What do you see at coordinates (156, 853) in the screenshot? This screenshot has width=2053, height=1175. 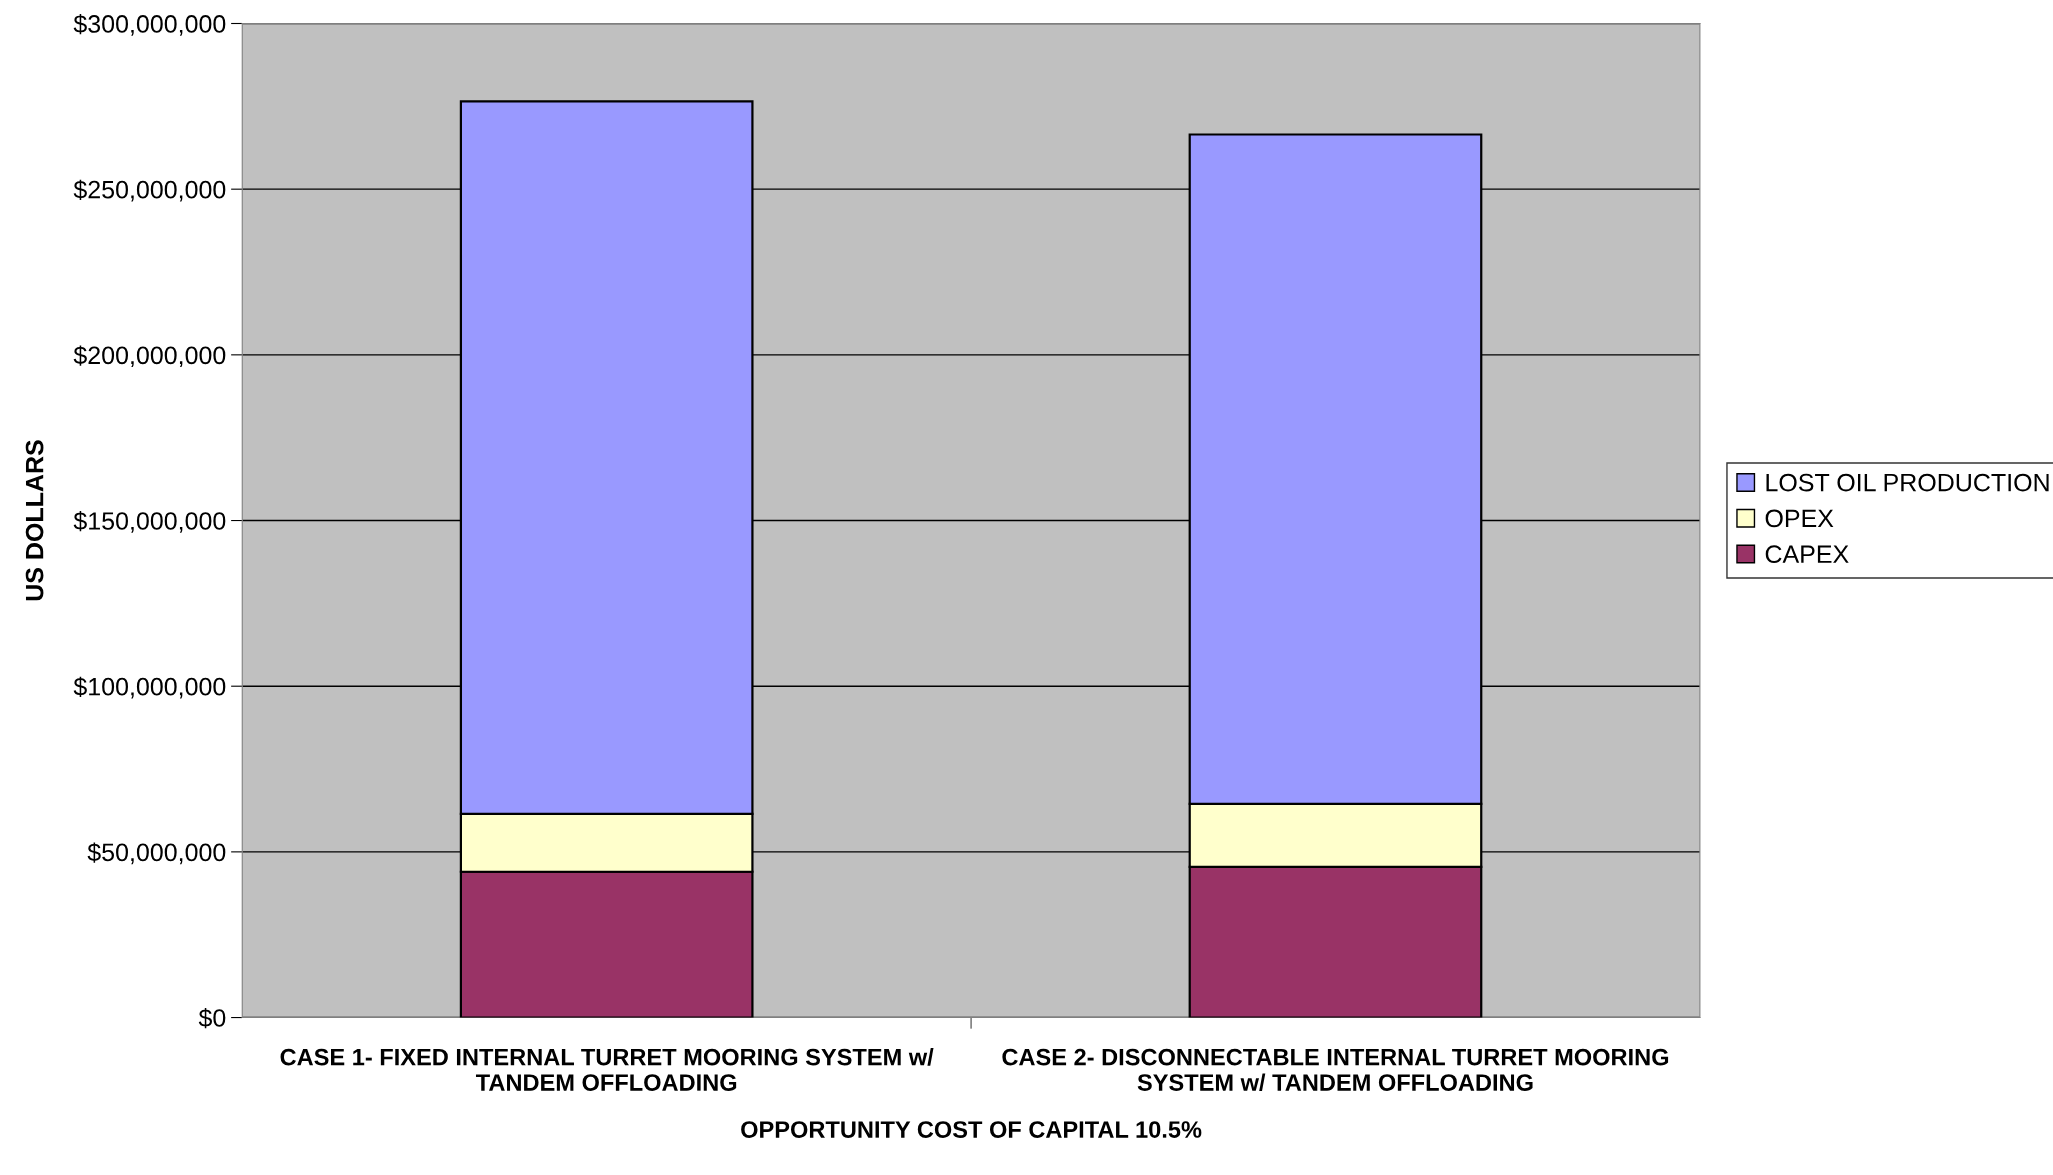 I see `y-tick-label: $50,000,000` at bounding box center [156, 853].